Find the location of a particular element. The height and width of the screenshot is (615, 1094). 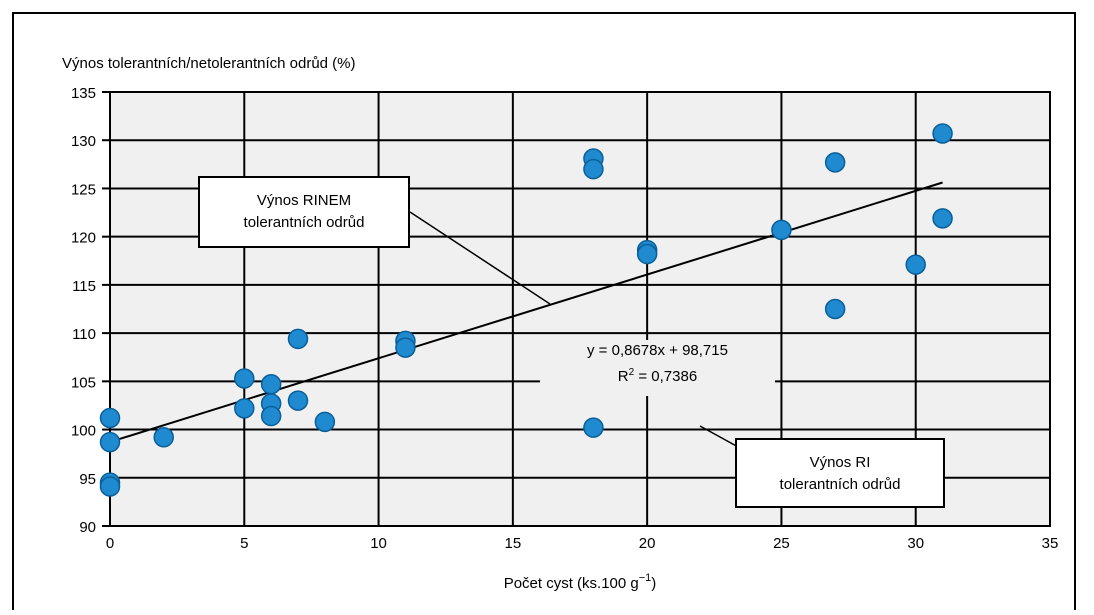

y-axis-ticks: 90 95 100 105 110 115 120 125 130 135 is located at coordinates (90, 310).